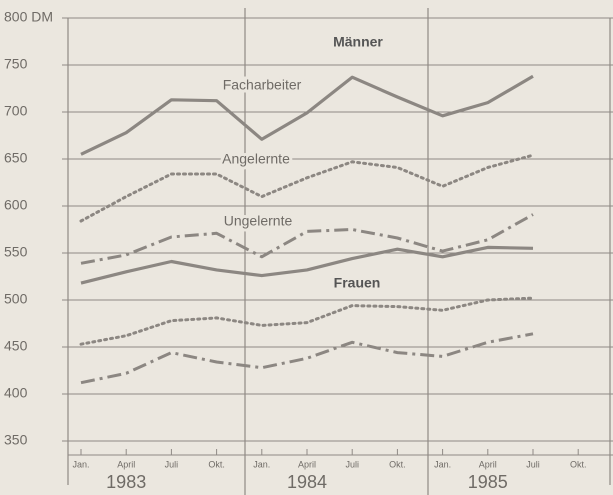 The height and width of the screenshot is (495, 613). What do you see at coordinates (16, 299) in the screenshot?
I see `y-tick-label: 500` at bounding box center [16, 299].